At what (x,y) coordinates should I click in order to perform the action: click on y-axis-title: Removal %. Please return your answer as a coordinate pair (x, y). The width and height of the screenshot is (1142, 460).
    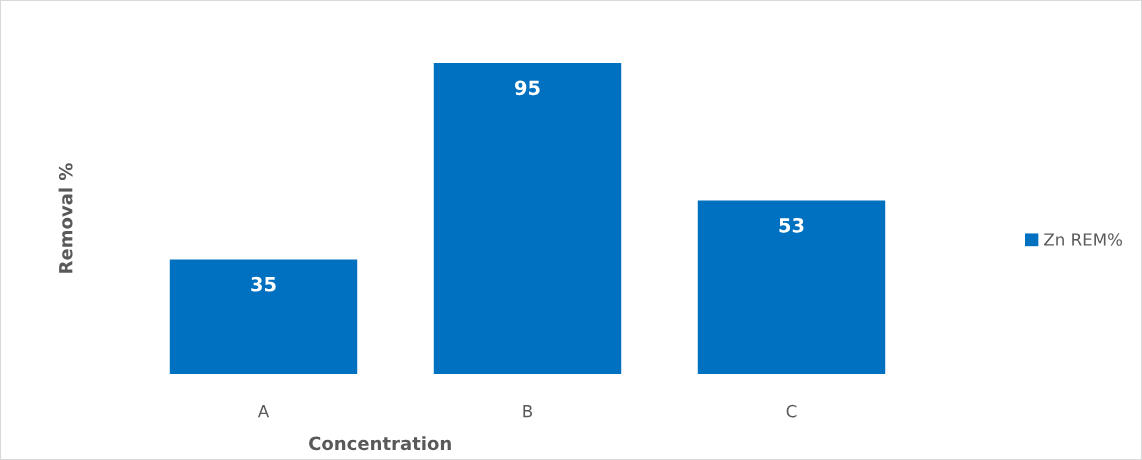
    Looking at the image, I should click on (65, 218).